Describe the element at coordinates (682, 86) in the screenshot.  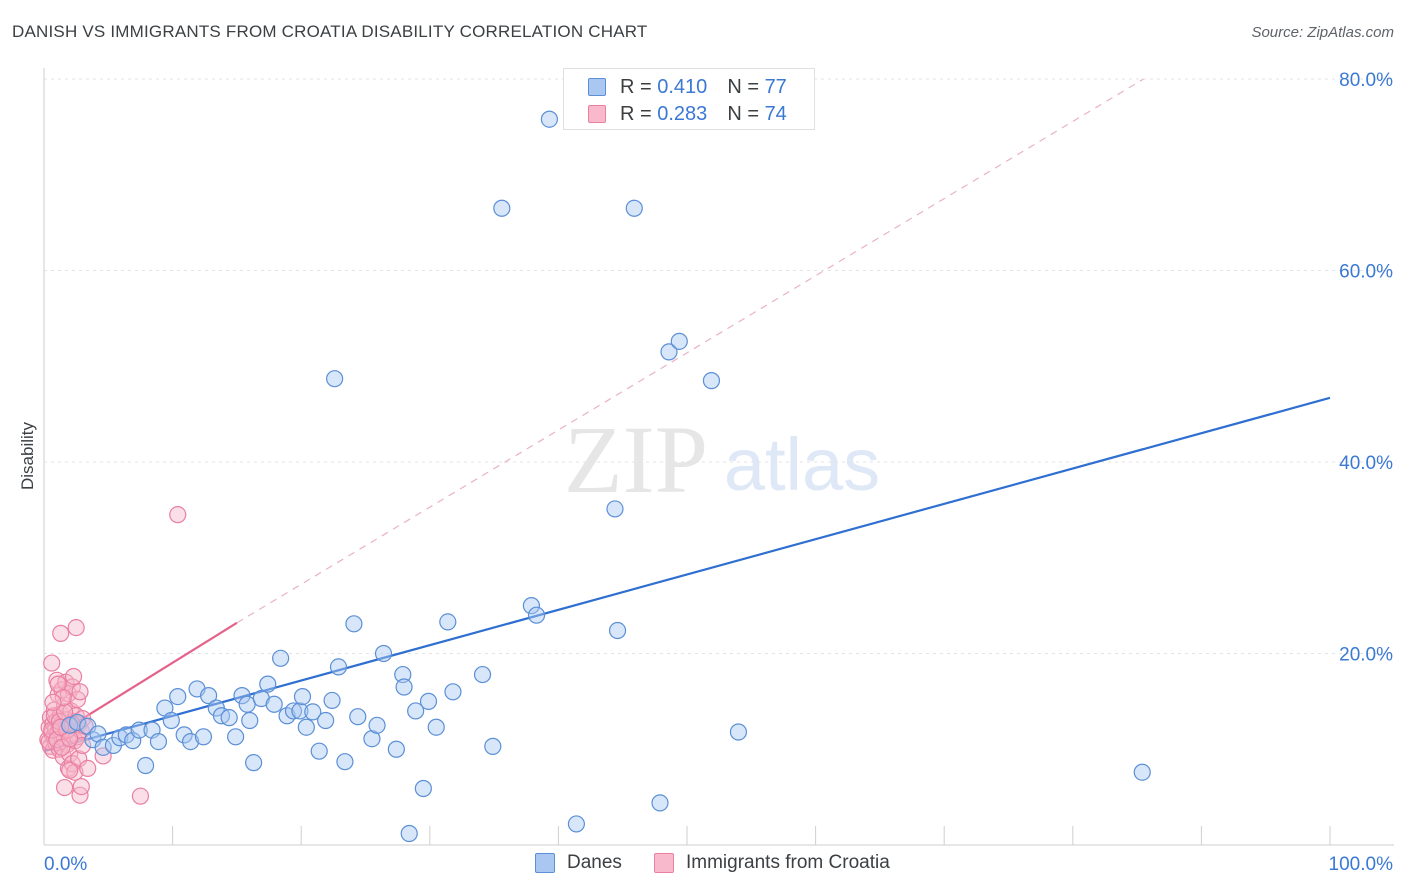
I see `legend-r-value: 0.410` at that location.